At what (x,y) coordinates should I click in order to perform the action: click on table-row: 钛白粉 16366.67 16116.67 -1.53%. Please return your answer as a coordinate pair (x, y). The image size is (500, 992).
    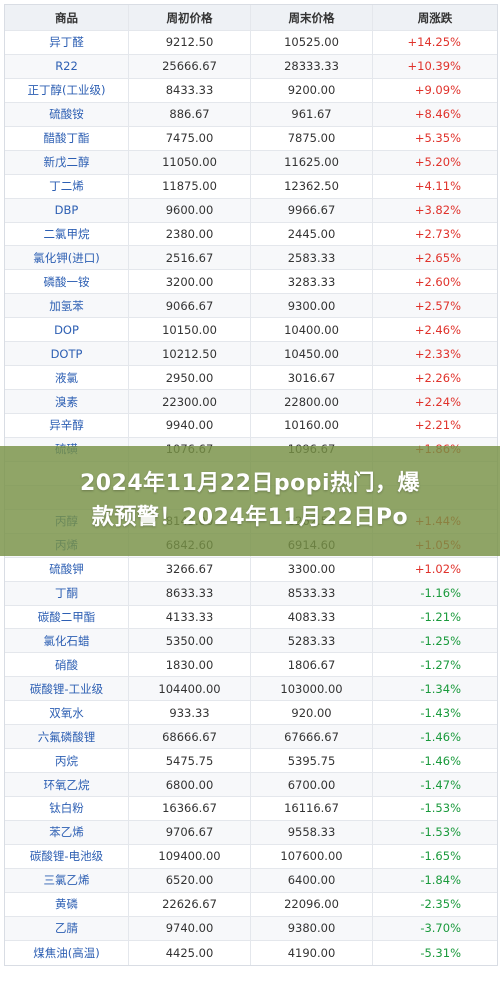
    Looking at the image, I should click on (251, 809).